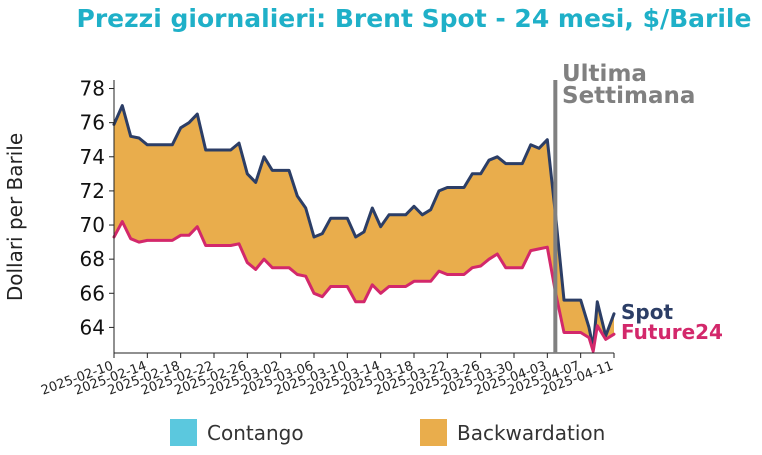 Image resolution: width=762 pixels, height=455 pixels. Describe the element at coordinates (531, 433) in the screenshot. I see `legend-label-backwardation: Backwardation` at that location.